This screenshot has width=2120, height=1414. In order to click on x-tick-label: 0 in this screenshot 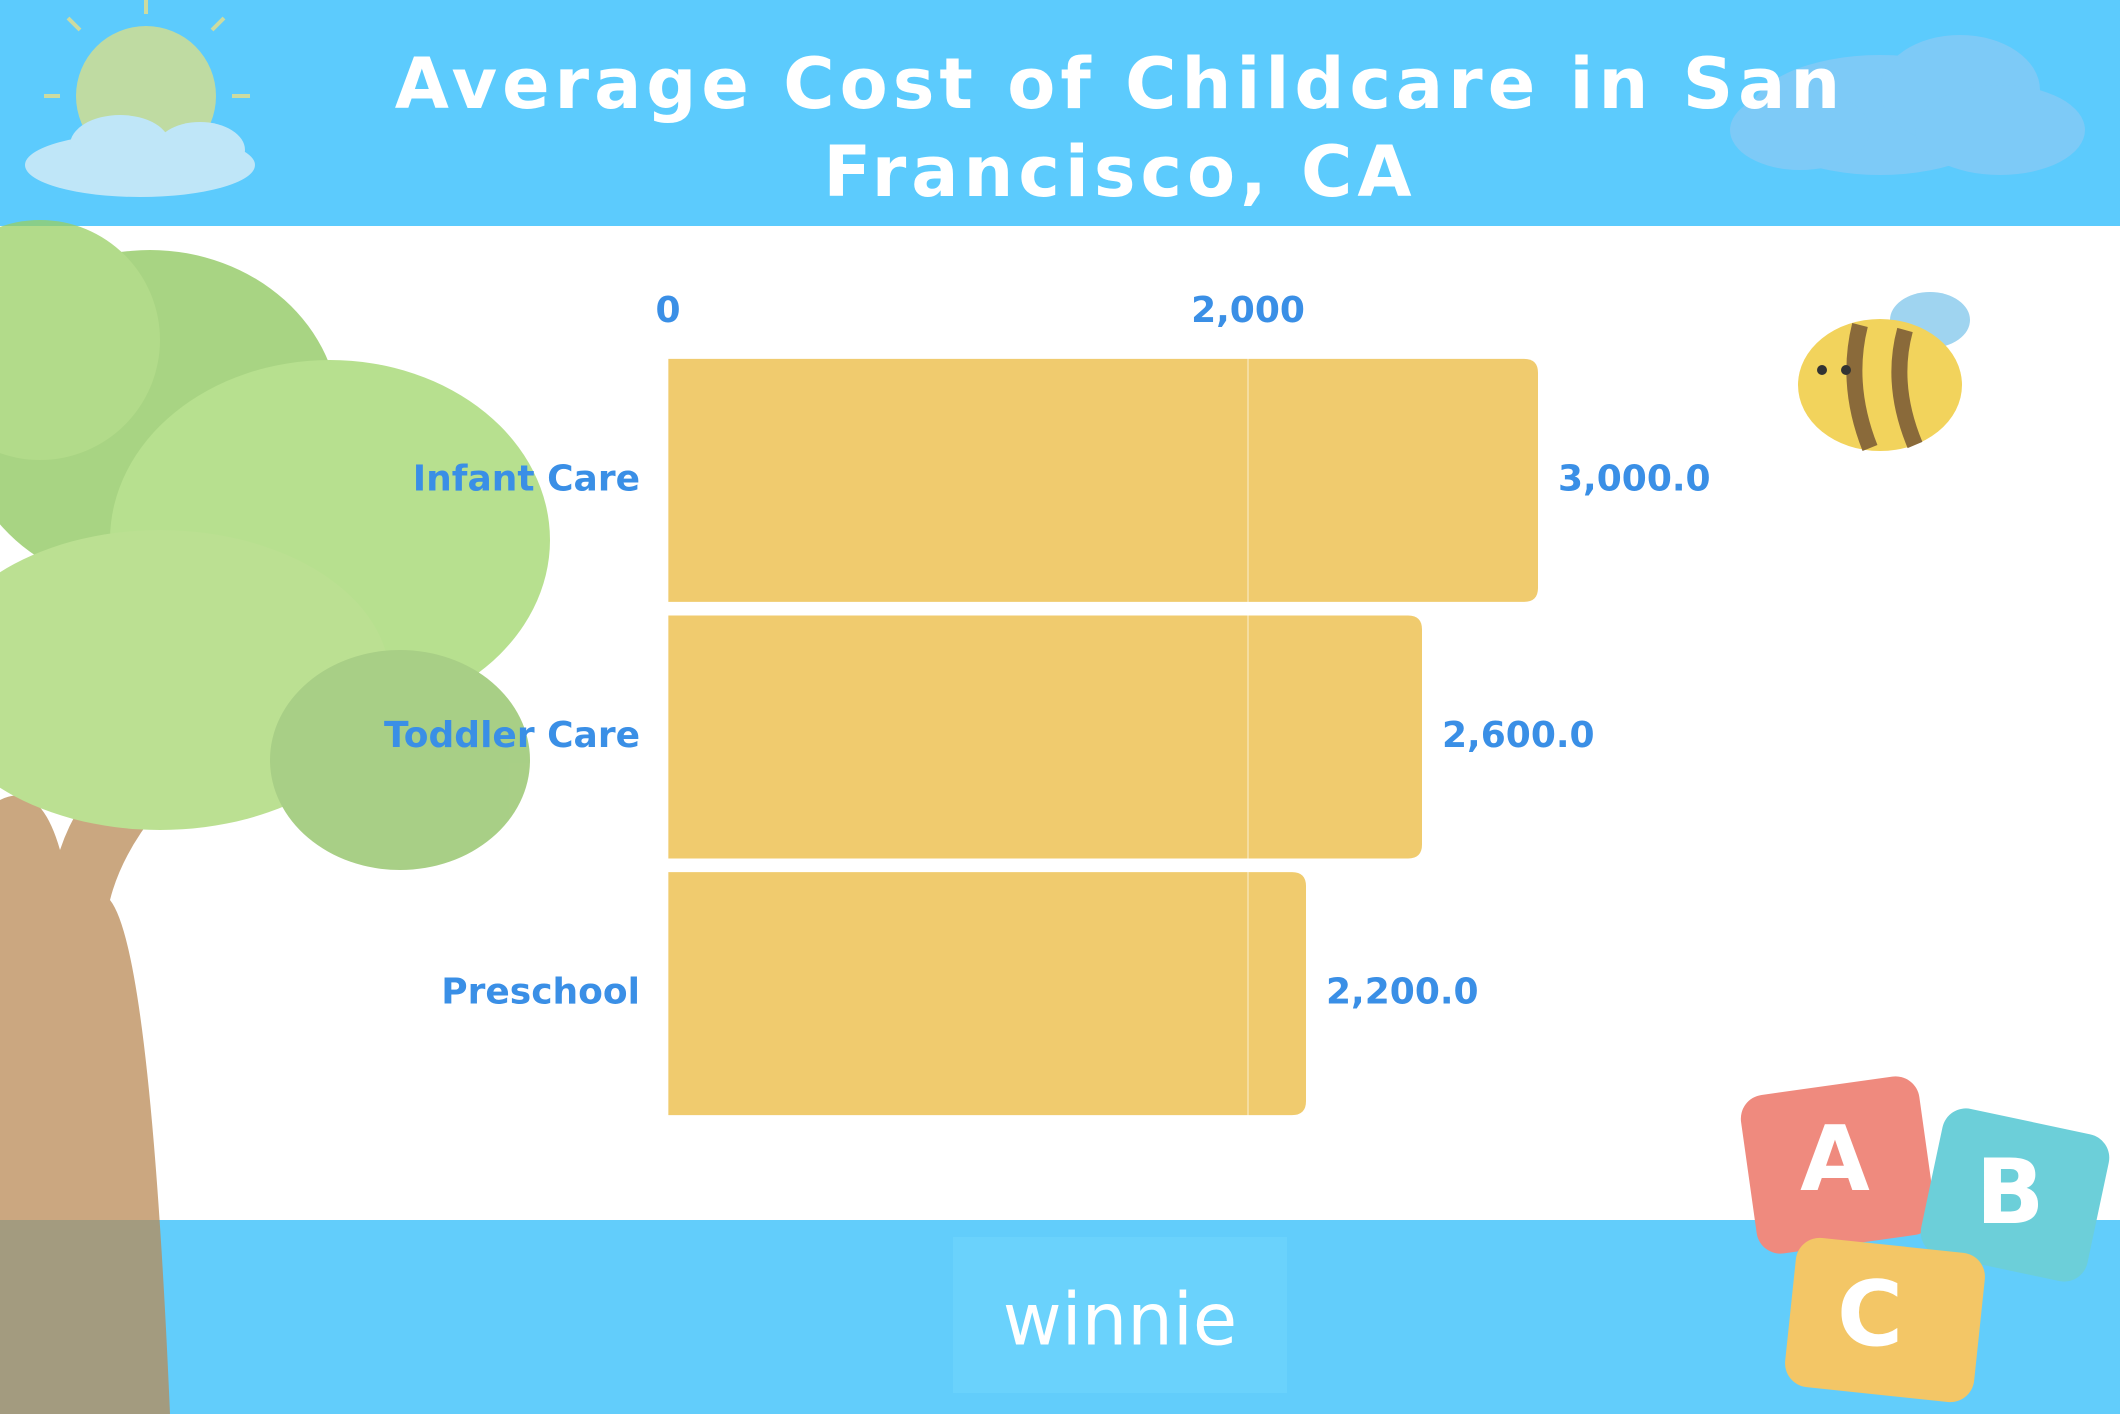, I will do `click(667, 310)`.